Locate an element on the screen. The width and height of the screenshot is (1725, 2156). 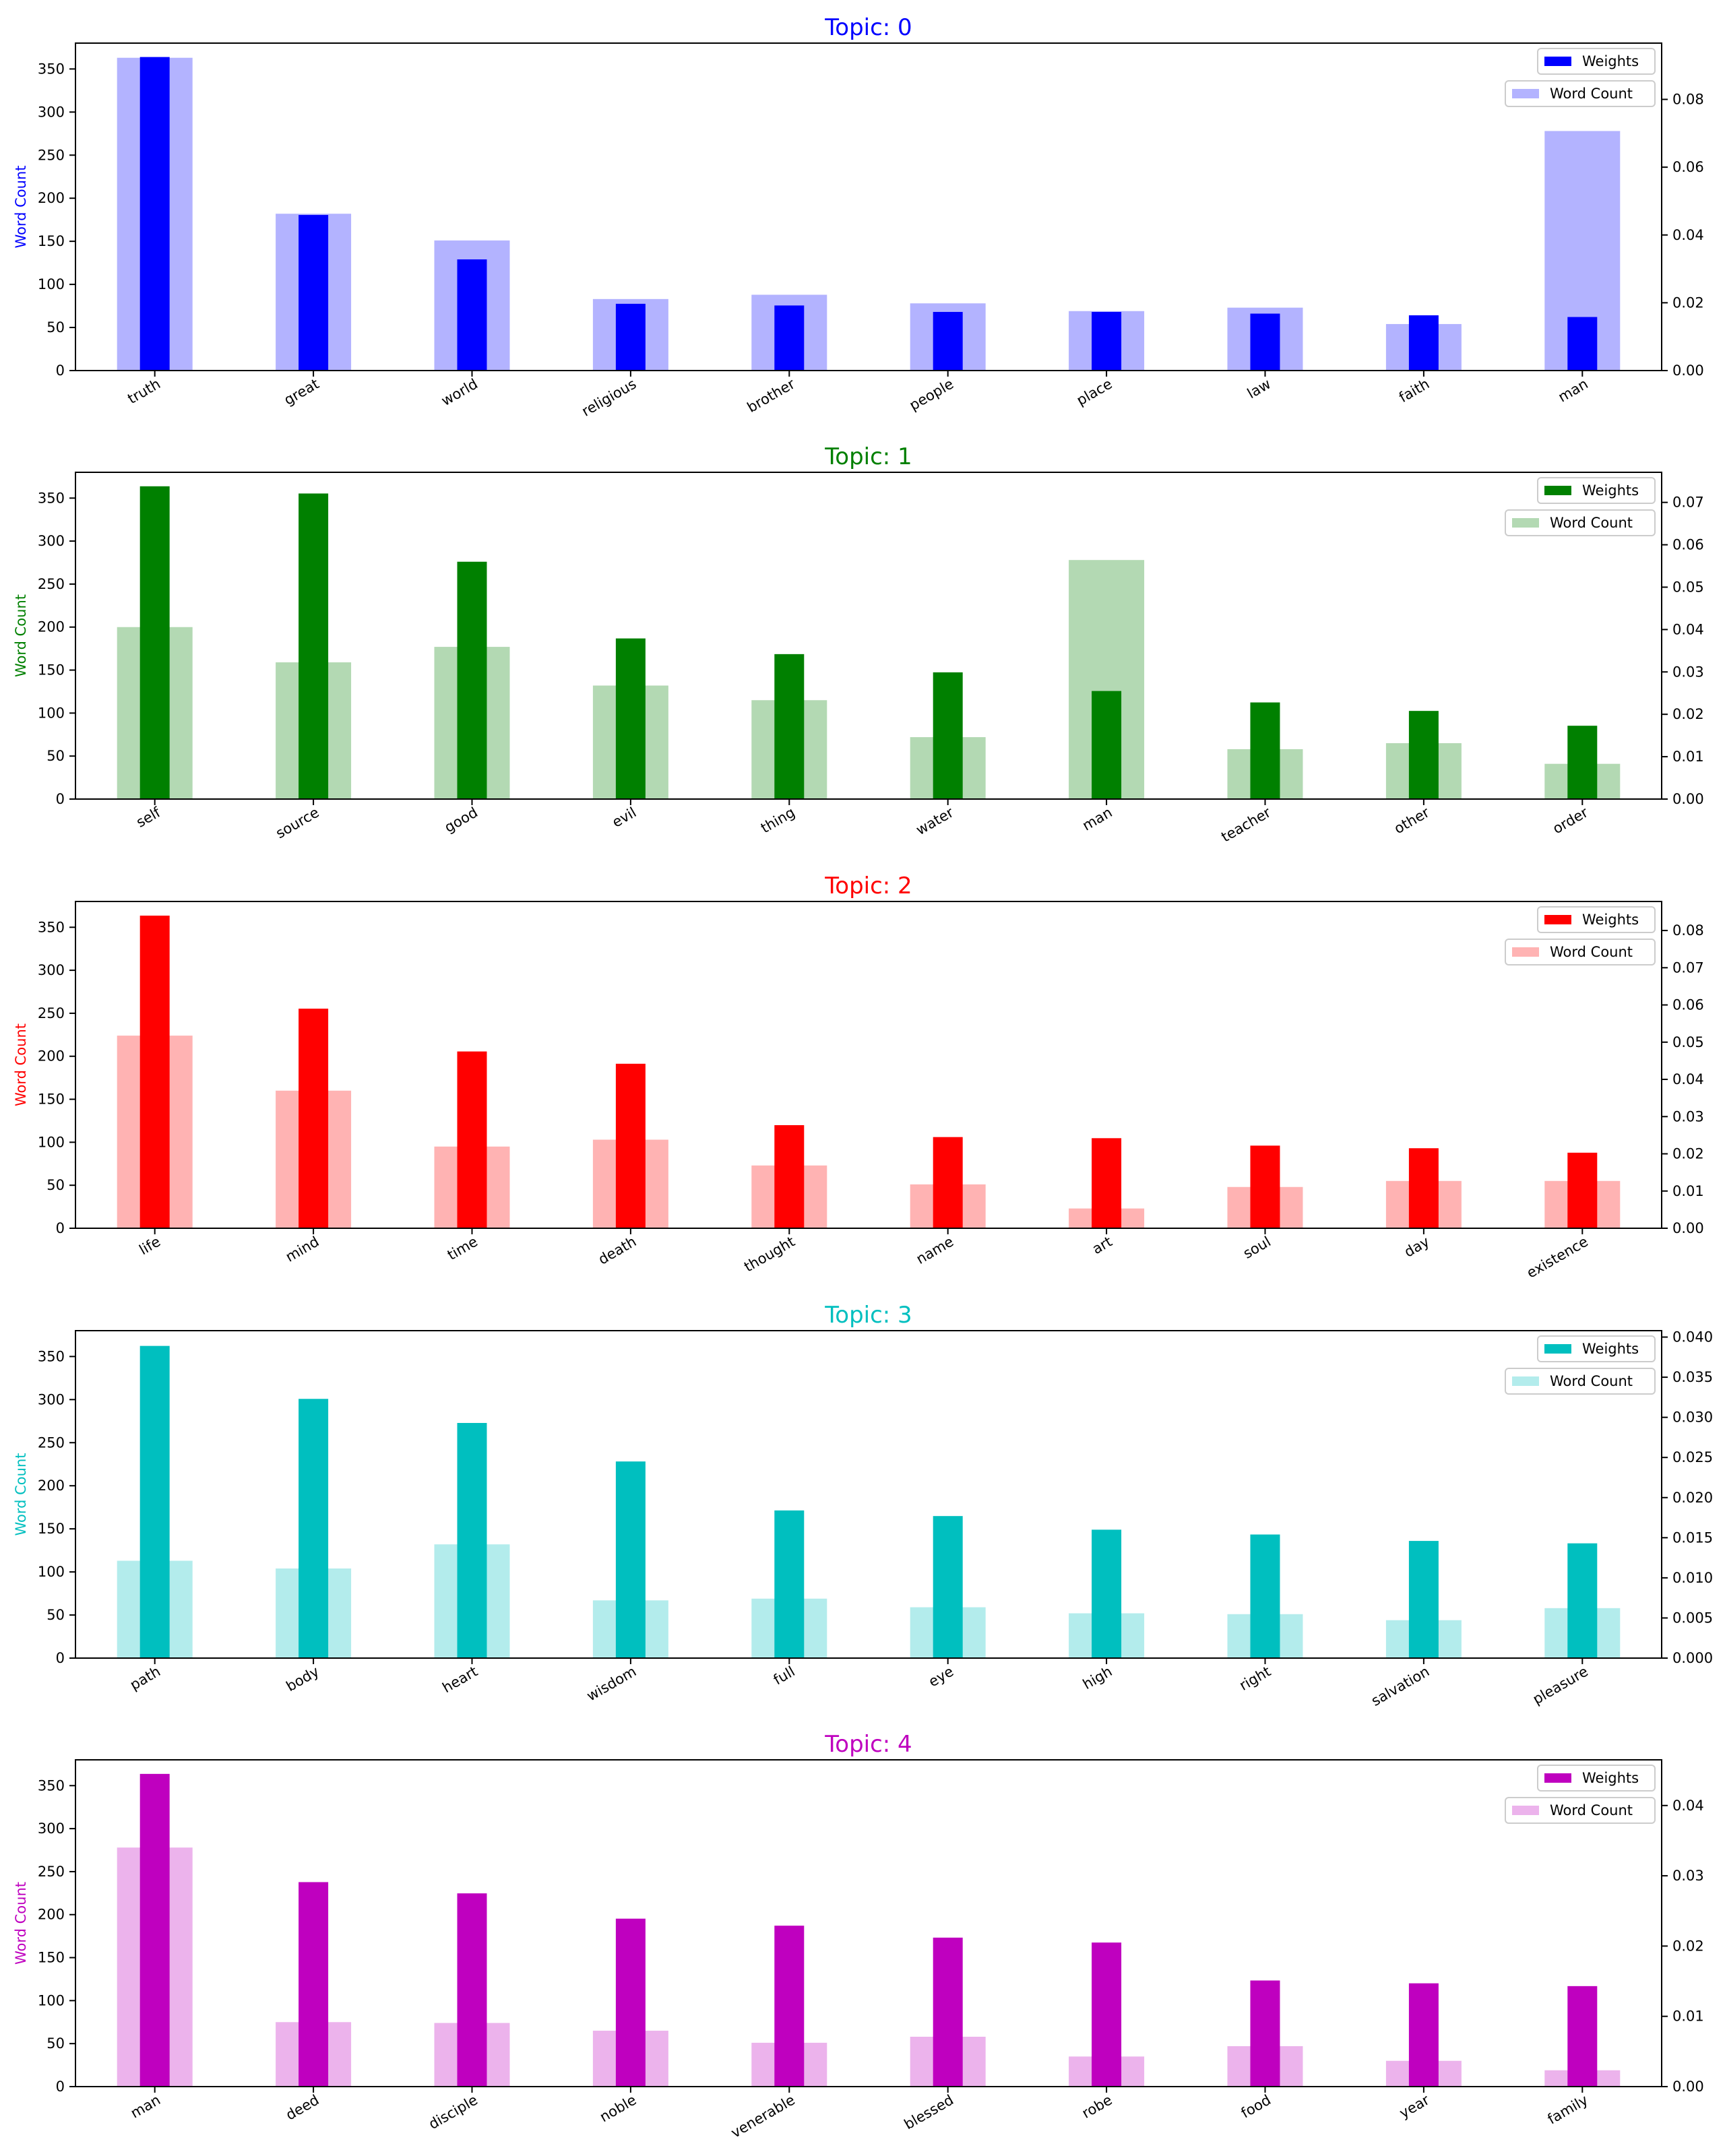
x-tick-label: deed is located at coordinates (302, 2108).